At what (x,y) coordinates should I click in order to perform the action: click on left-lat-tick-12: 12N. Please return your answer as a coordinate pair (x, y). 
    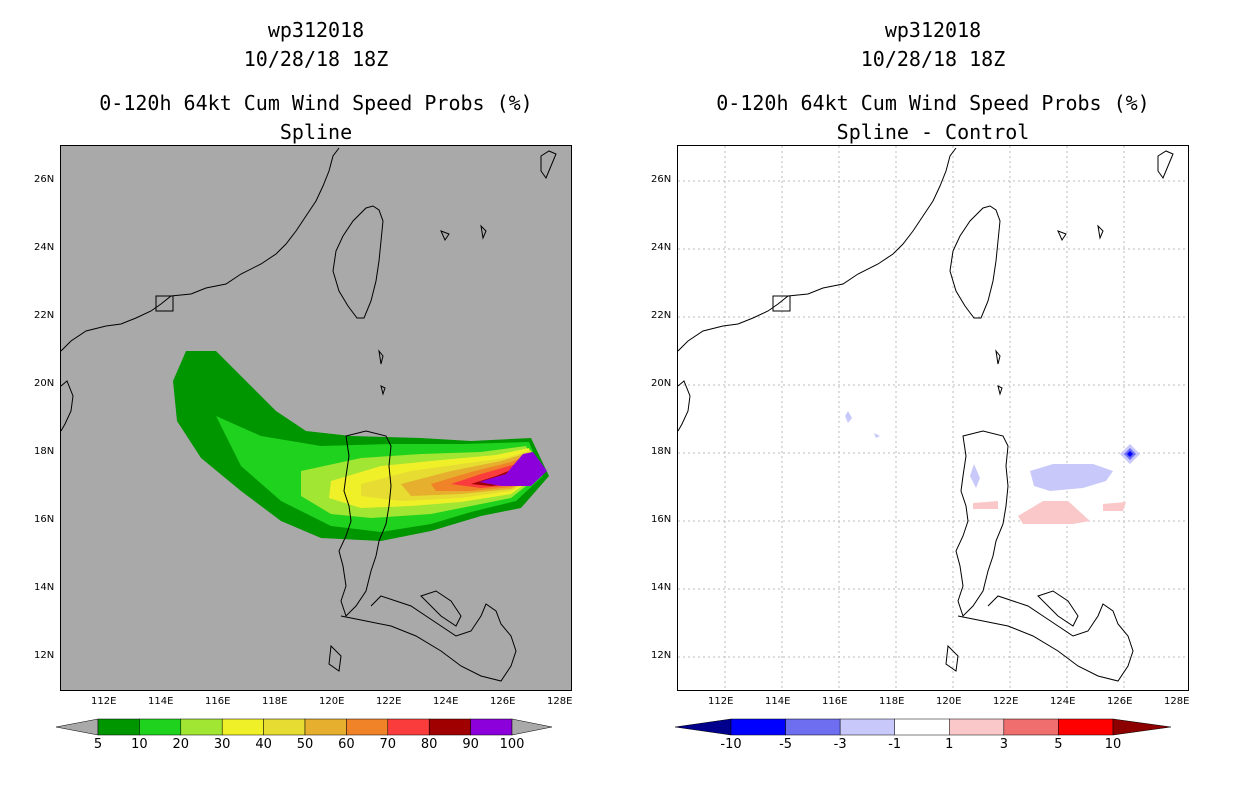
    Looking at the image, I should click on (44, 655).